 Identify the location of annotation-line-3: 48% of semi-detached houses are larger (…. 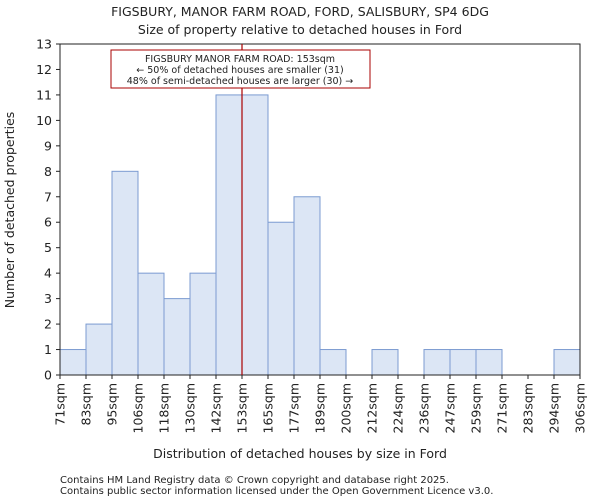
(240, 81).